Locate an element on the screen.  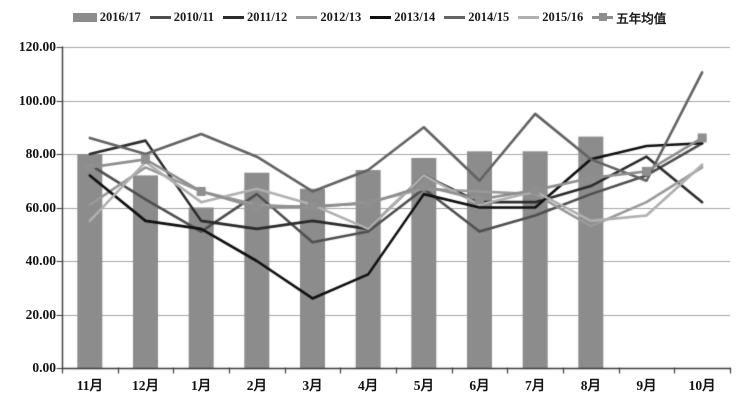
legend-item: 2012/13 is located at coordinates (328, 17).